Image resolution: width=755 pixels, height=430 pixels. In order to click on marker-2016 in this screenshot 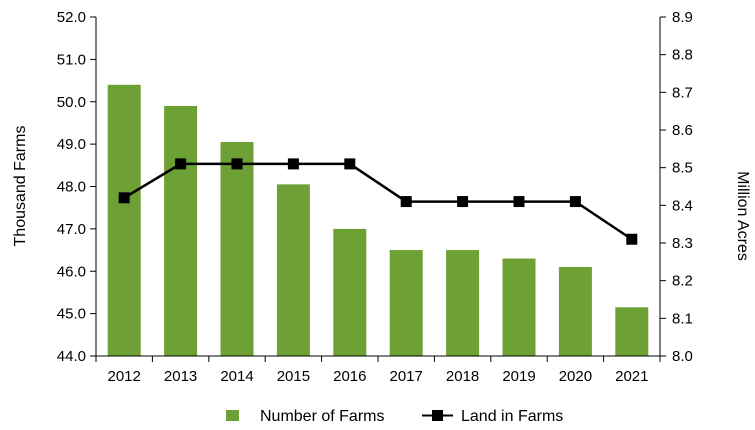, I will do `click(350, 164)`.